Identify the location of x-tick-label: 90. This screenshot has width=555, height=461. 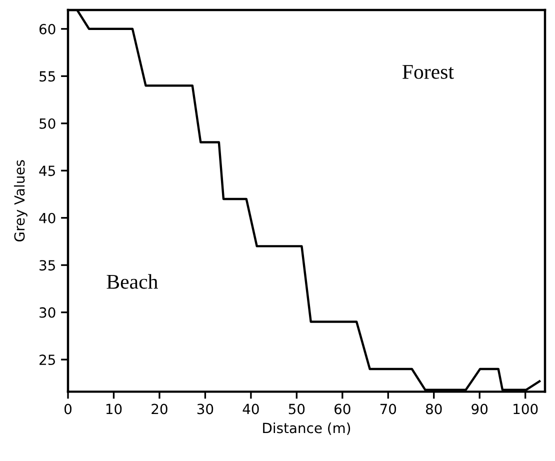
(480, 409).